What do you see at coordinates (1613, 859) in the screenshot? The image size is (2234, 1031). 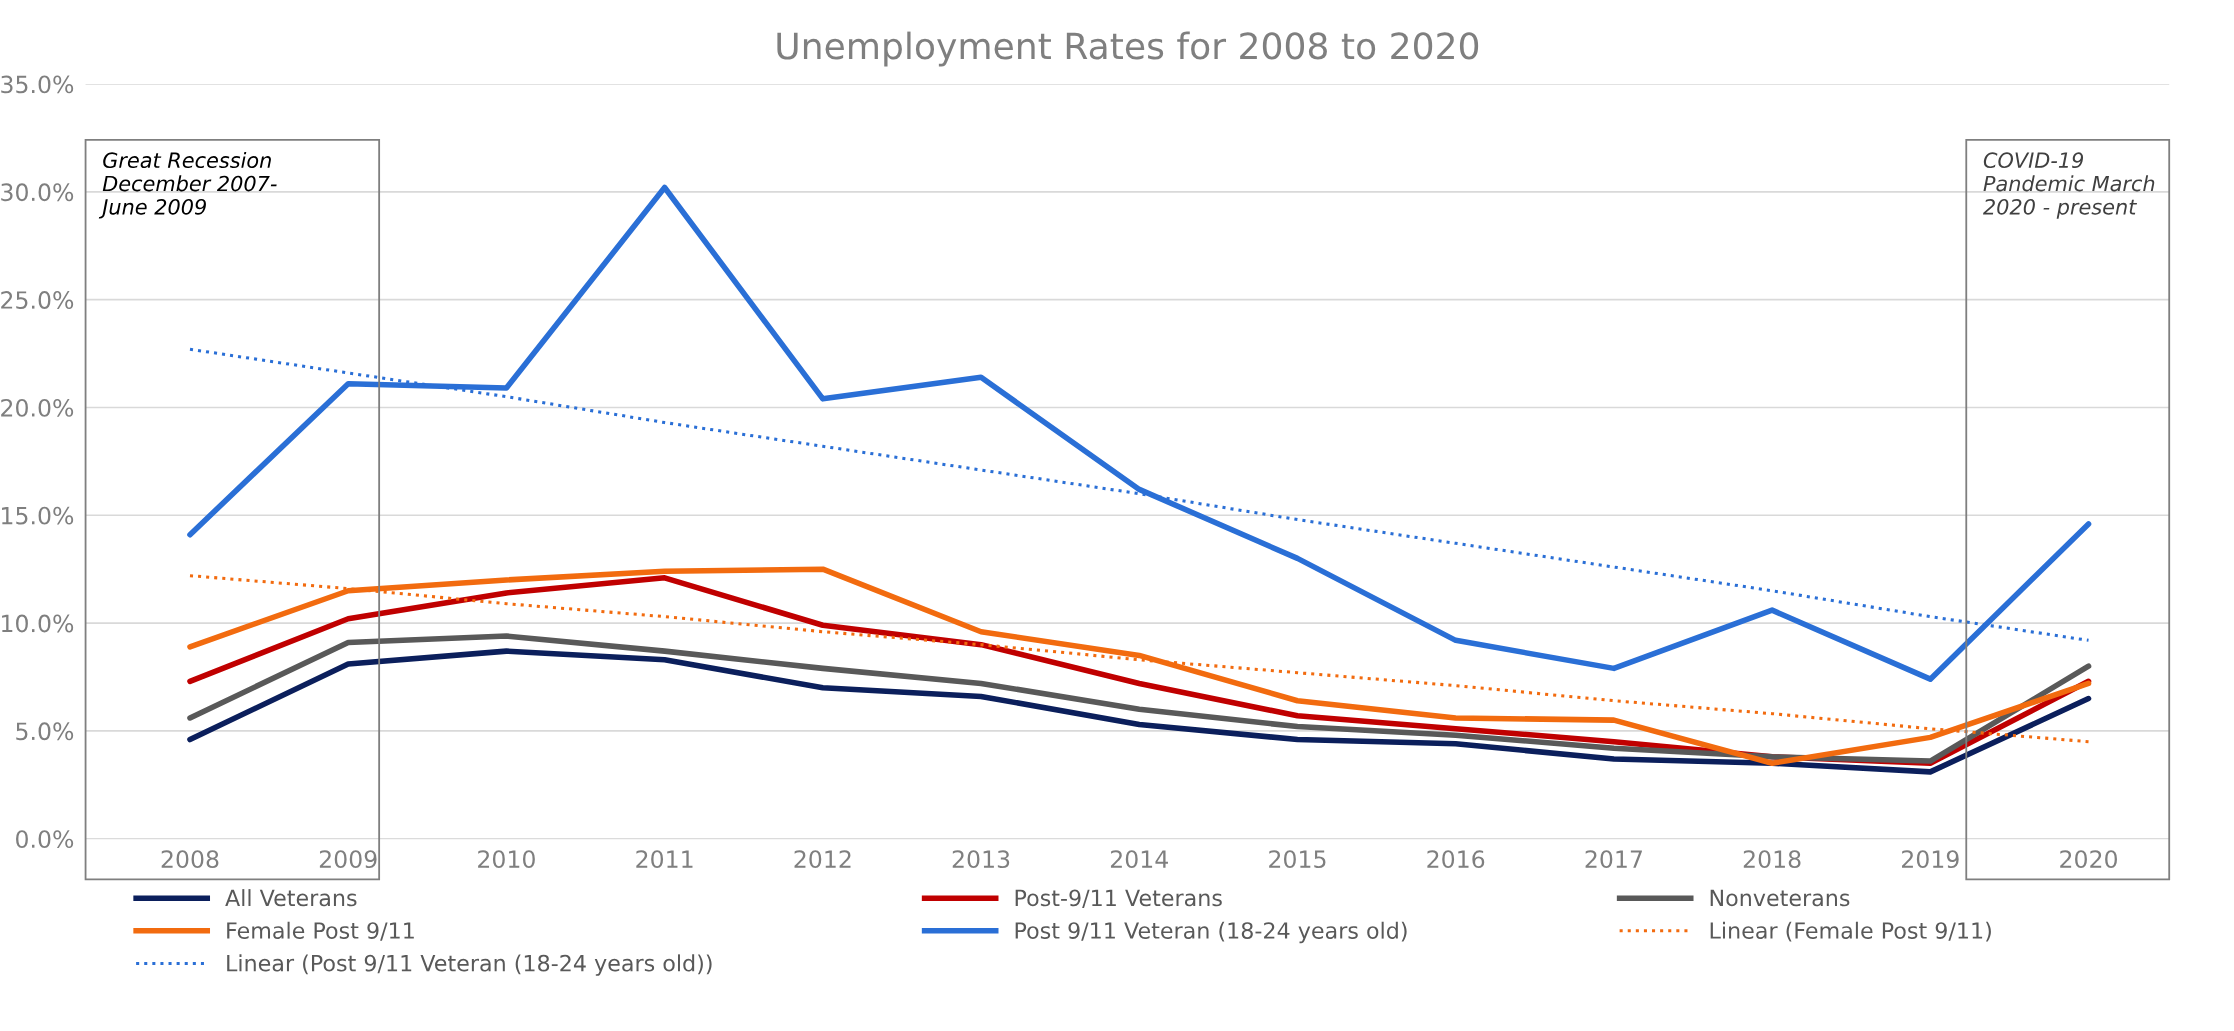 I see `x-tick-label: 2017` at bounding box center [1613, 859].